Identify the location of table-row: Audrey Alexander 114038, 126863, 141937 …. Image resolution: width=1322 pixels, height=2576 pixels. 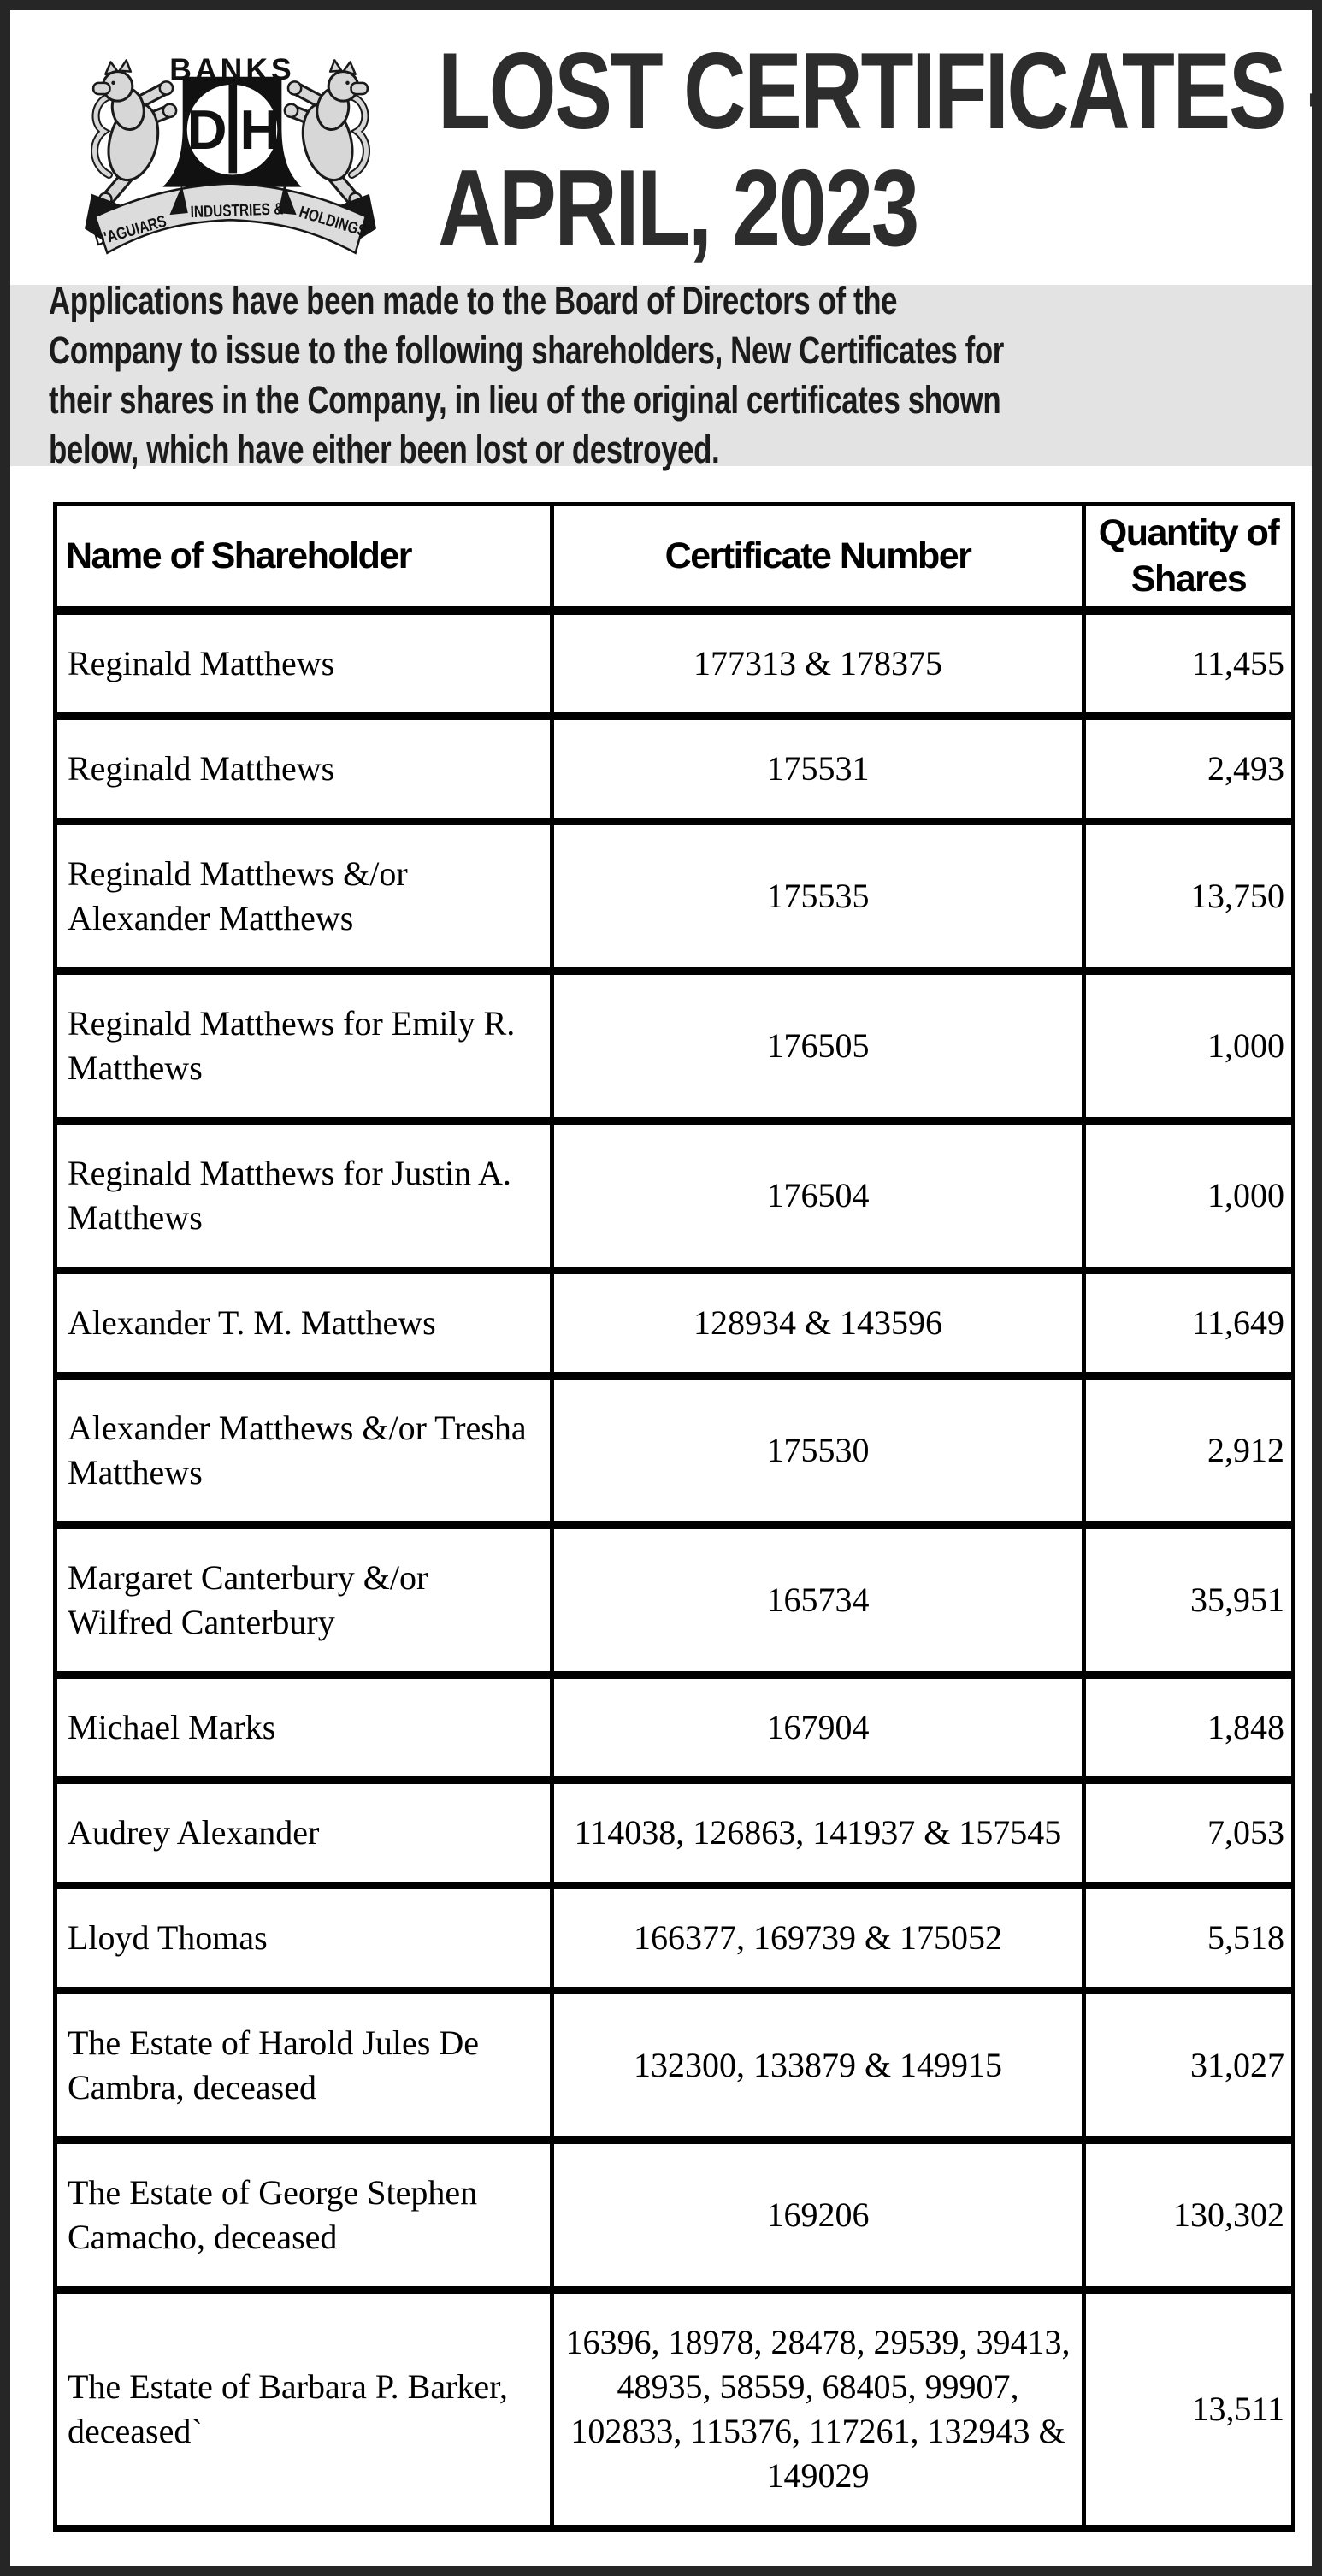
(674, 1833).